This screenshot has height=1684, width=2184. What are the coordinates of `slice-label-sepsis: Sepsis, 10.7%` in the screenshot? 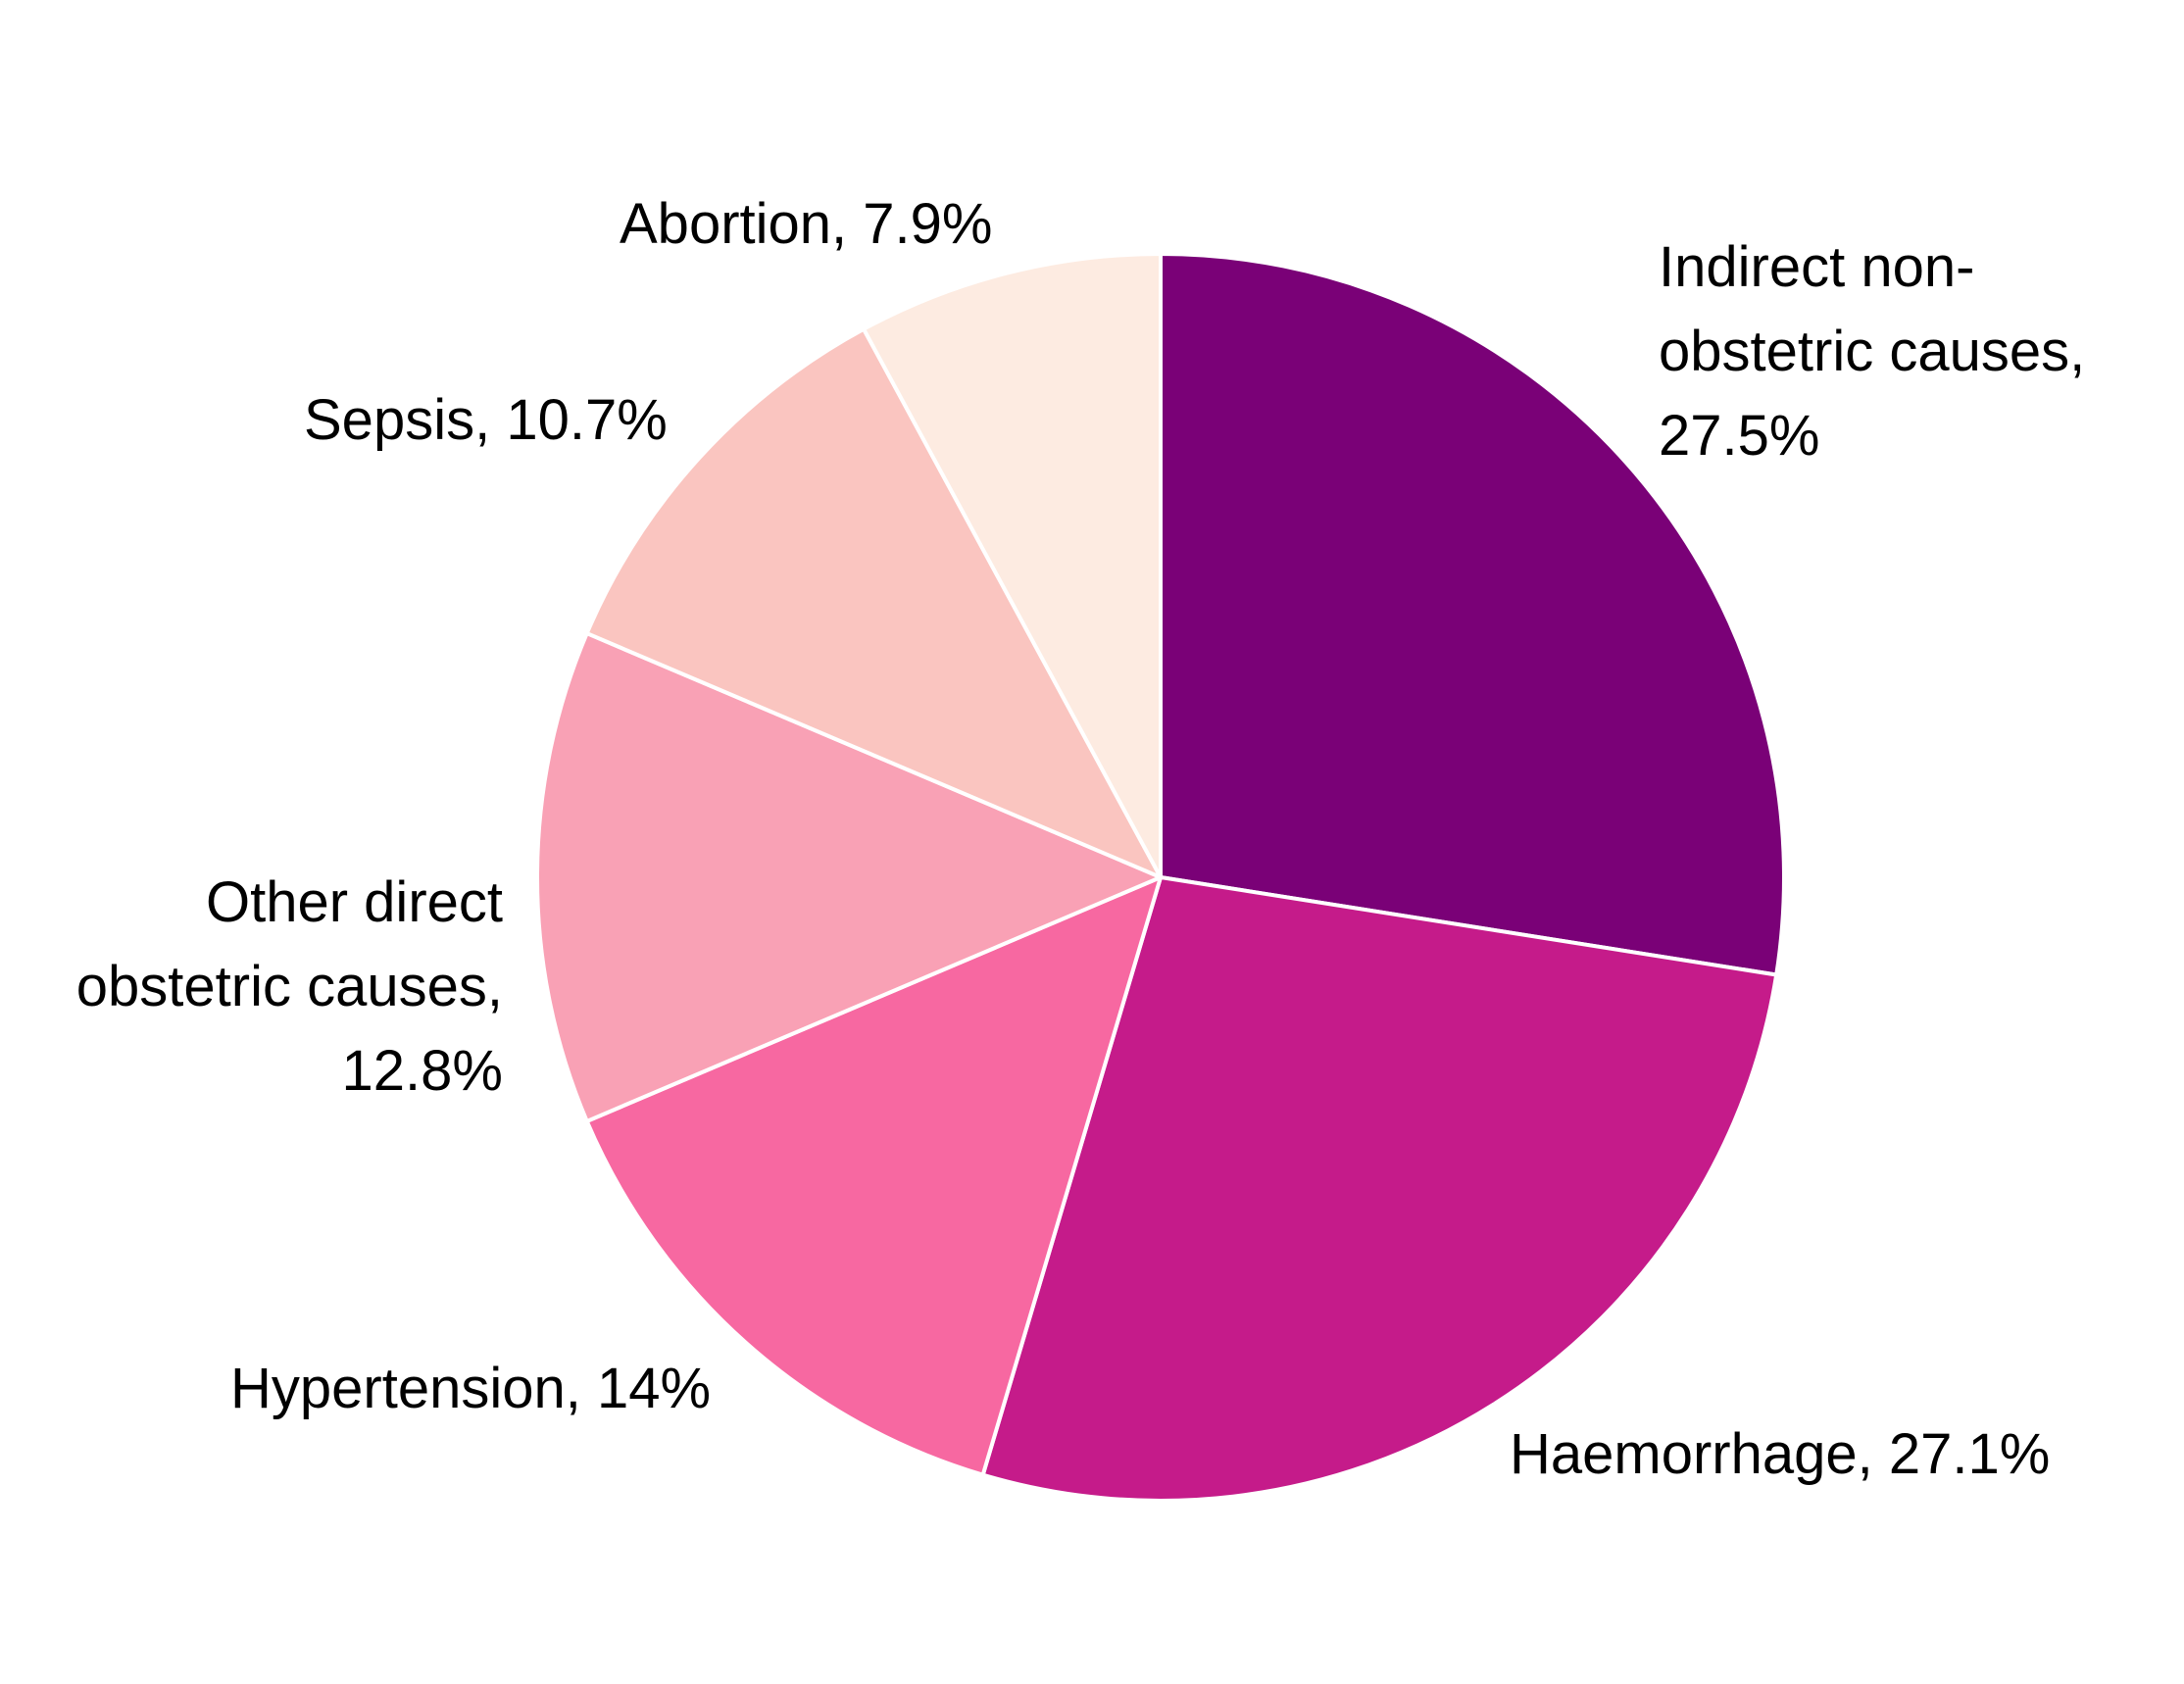 It's located at (486, 420).